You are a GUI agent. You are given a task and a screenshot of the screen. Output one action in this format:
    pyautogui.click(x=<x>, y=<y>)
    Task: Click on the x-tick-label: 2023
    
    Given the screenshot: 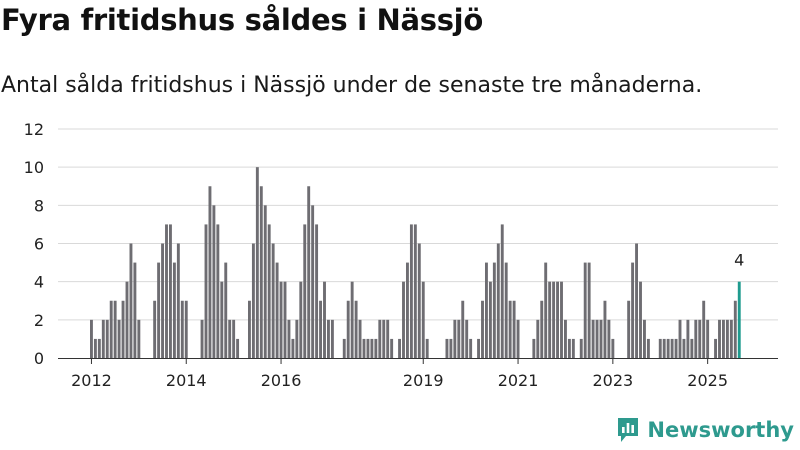 What is the action you would take?
    pyautogui.click(x=612, y=380)
    